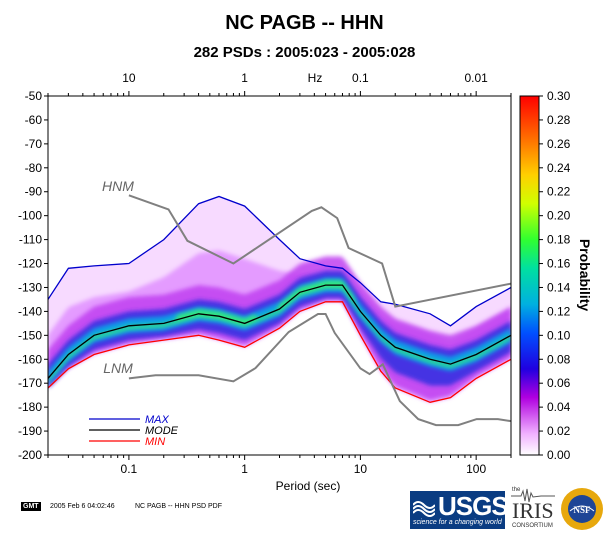 This screenshot has width=609, height=534. What do you see at coordinates (559, 264) in the screenshot?
I see `colorbar-tick-label: 0.16` at bounding box center [559, 264].